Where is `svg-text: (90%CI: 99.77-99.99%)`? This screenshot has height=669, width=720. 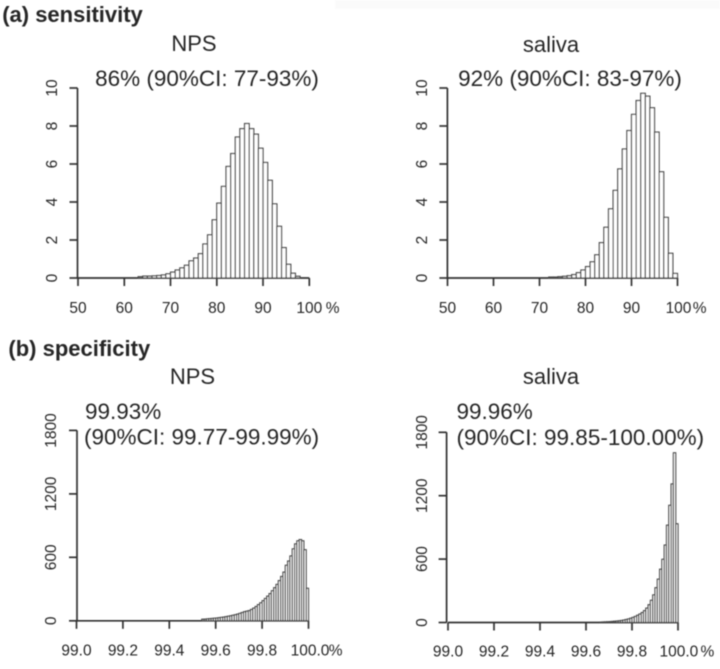
svg-text: (90%CI: 99.77-99.99%) is located at coordinates (201, 436).